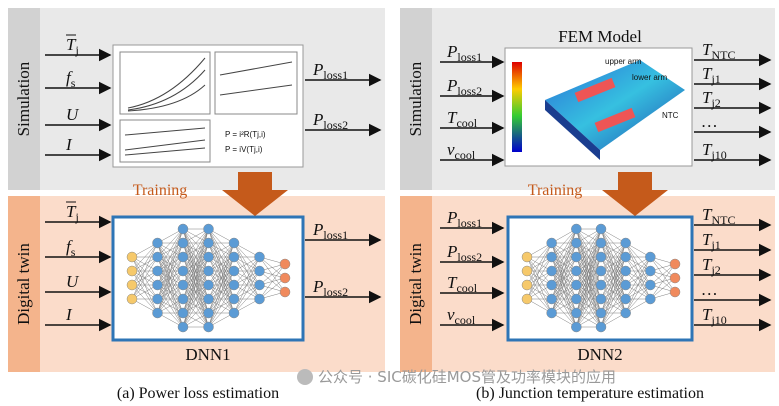 Image resolution: width=779 pixels, height=406 pixels. What do you see at coordinates (715, 270) in the screenshot?
I see `label-sub: j2` at bounding box center [715, 270].